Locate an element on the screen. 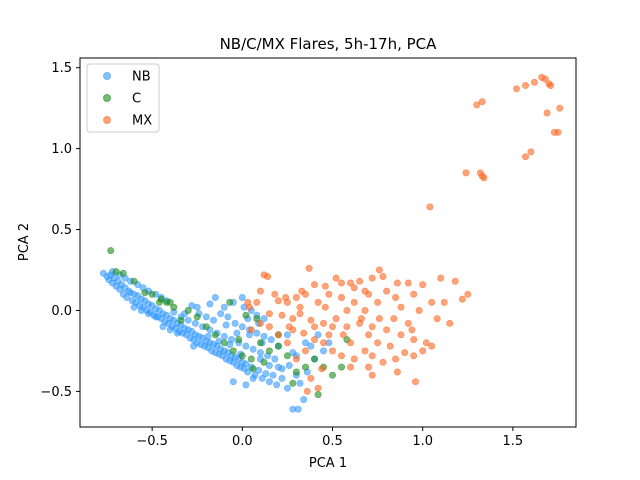 This screenshot has width=640, height=480. legend-label-mx: MX is located at coordinates (142, 121).